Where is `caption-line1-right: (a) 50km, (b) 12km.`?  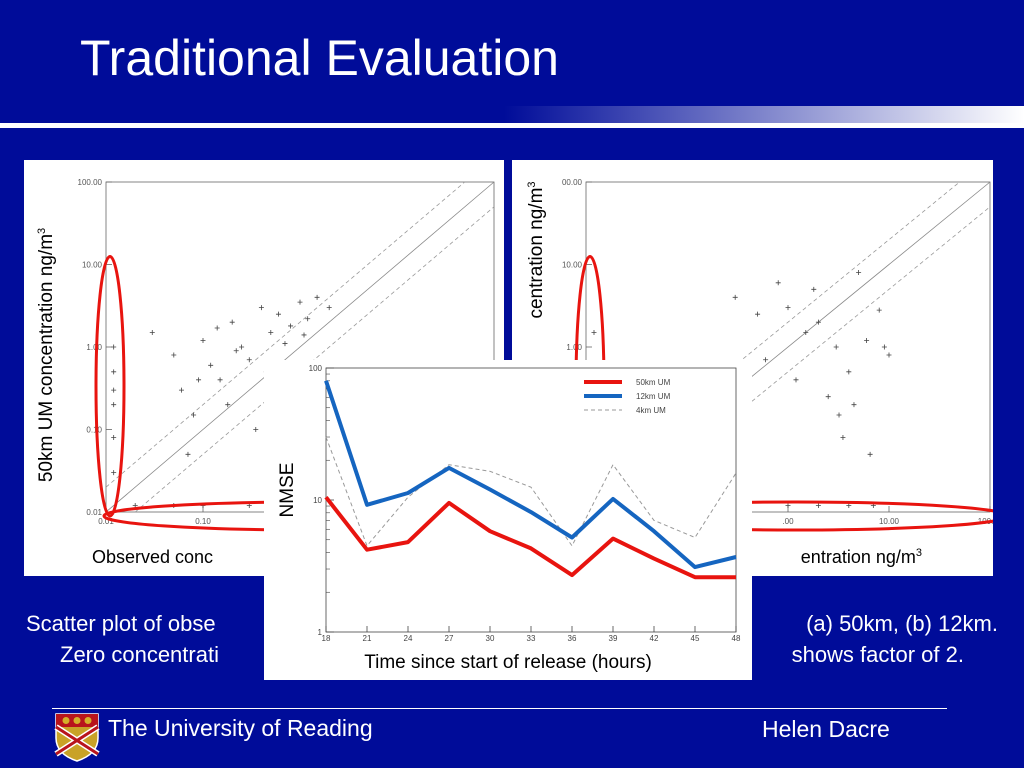
caption-line1-right: (a) 50km, (b) 12km. is located at coordinates (902, 623).